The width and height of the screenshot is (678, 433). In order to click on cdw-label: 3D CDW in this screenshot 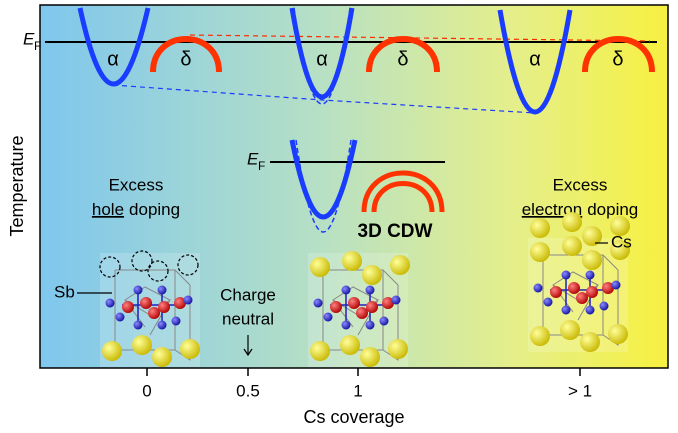, I will do `click(395, 231)`.